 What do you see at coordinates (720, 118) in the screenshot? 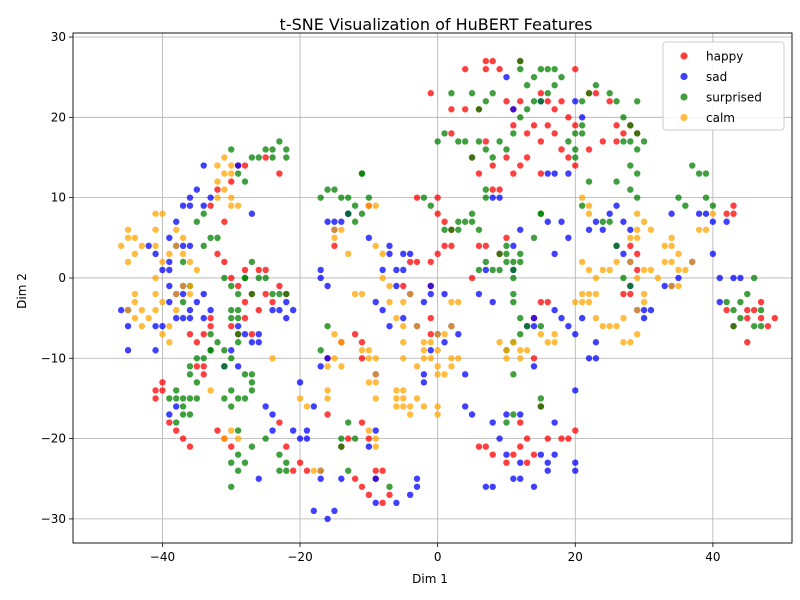
I see `legend-label: calm` at bounding box center [720, 118].